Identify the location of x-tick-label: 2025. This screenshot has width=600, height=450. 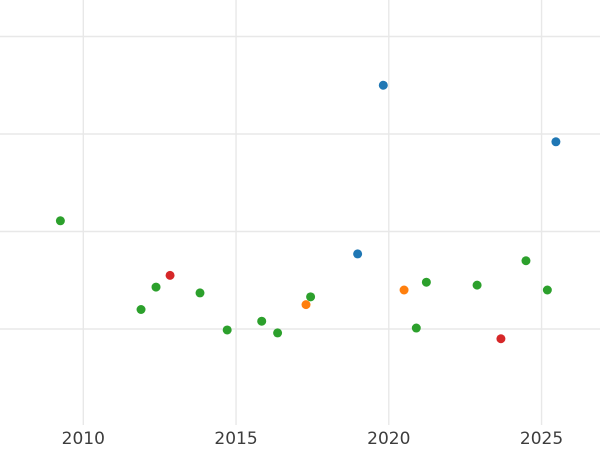
(541, 439).